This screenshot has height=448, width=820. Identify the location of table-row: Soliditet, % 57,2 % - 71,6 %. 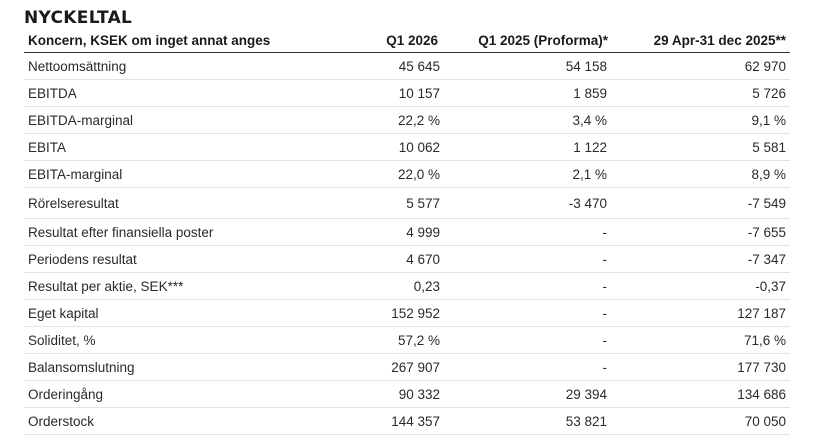
(407, 340).